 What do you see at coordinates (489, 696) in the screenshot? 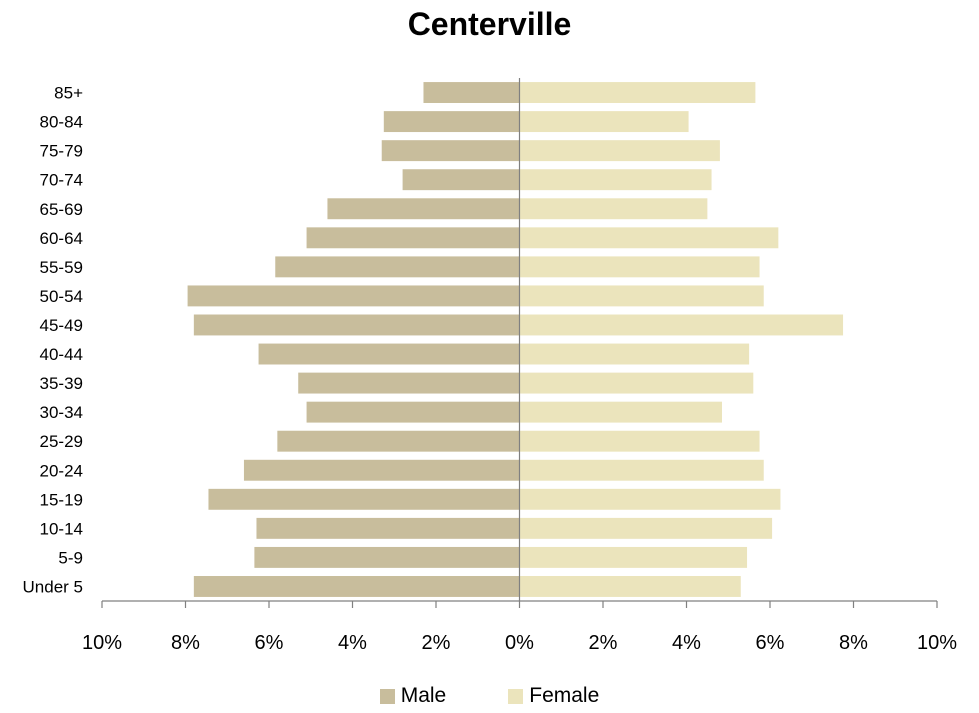
I see `legend: Male Female` at bounding box center [489, 696].